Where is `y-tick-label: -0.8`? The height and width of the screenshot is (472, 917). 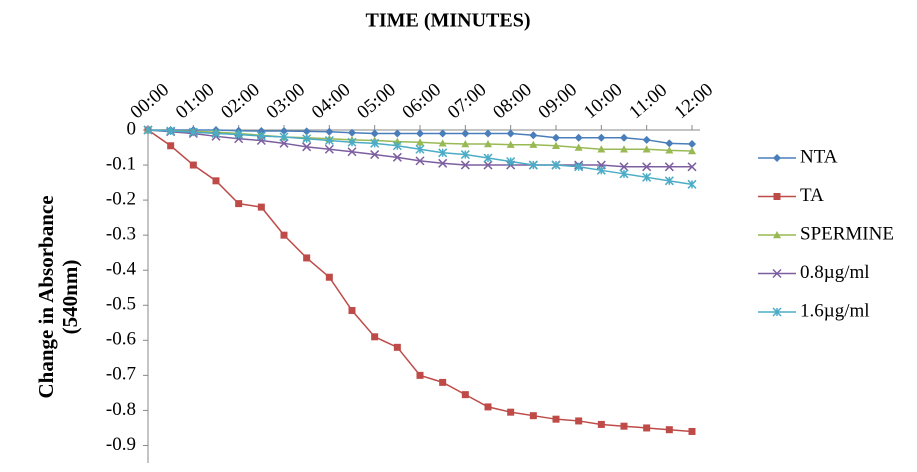
y-tick-label: -0.8 is located at coordinates (121, 409).